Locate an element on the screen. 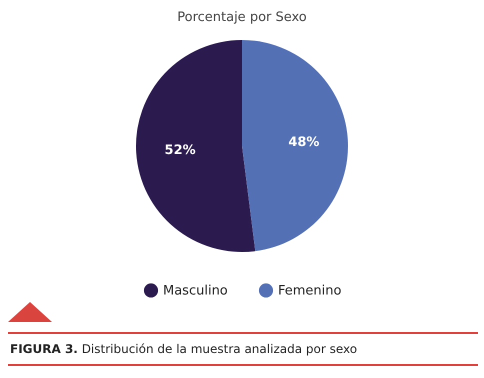 This screenshot has width=484, height=378. legend-label: Femenino is located at coordinates (310, 290).